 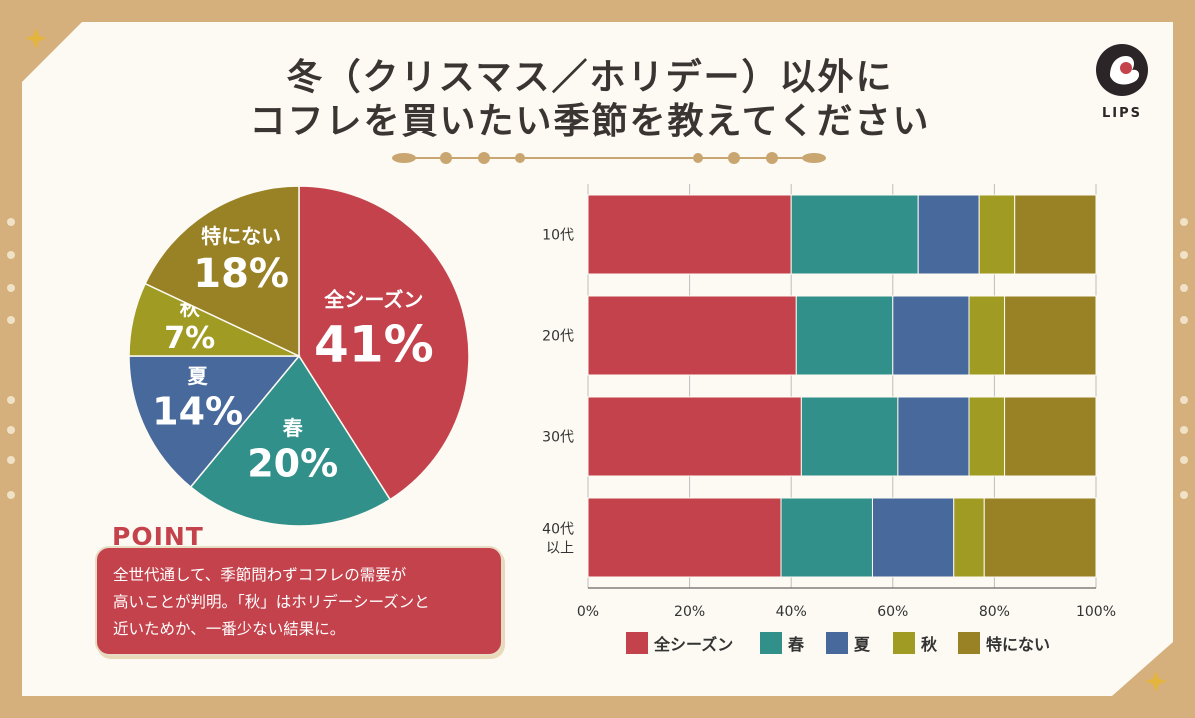 I want to click on pie-category-label: 全シーズン, so click(x=373, y=300).